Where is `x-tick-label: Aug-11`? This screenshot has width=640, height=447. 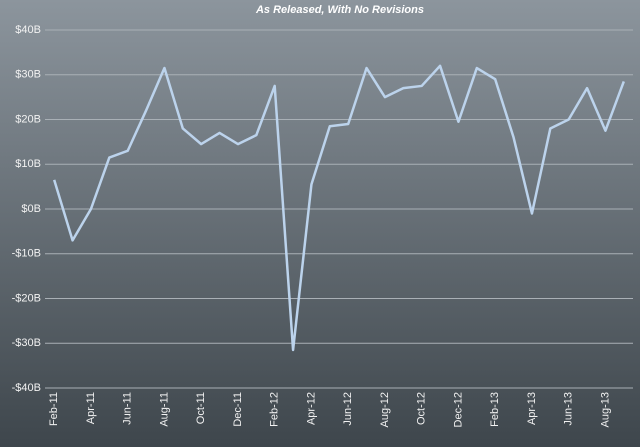 x-tick-label: Aug-11 is located at coordinates (164, 409).